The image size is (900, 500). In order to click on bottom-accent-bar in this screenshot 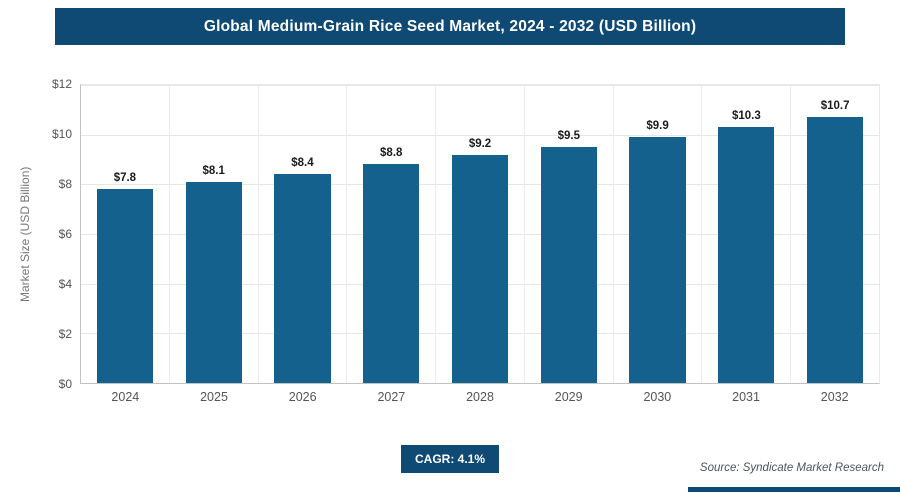, I will do `click(794, 489)`.